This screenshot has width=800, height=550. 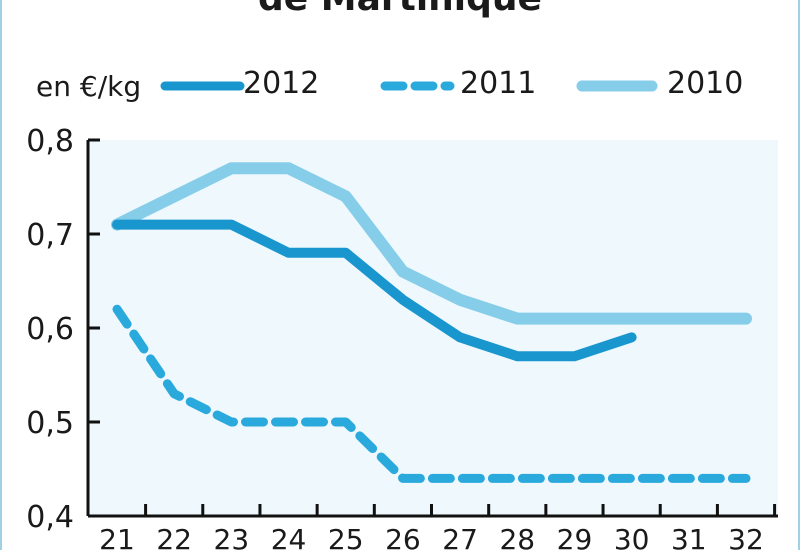 I want to click on legend-label-2012: 2012, so click(x=281, y=83).